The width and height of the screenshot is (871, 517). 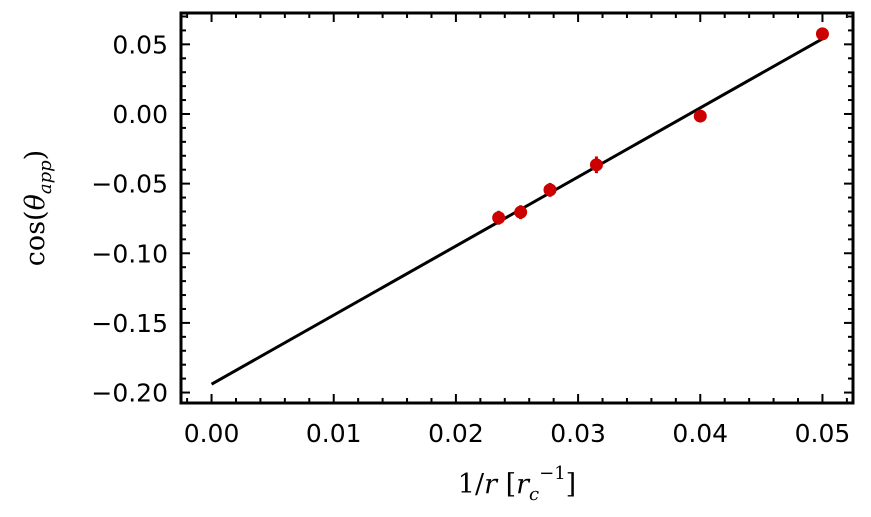 I want to click on y-tick-label: −0.10, so click(x=129, y=253).